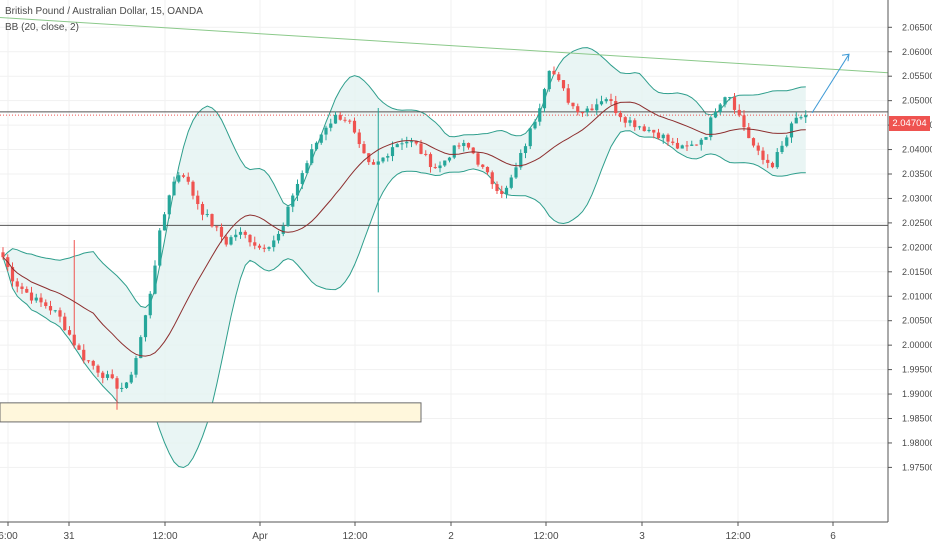 Image resolution: width=932 pixels, height=550 pixels. Describe the element at coordinates (917, 150) in the screenshot. I see `y-tick-label: 2.04000` at that location.